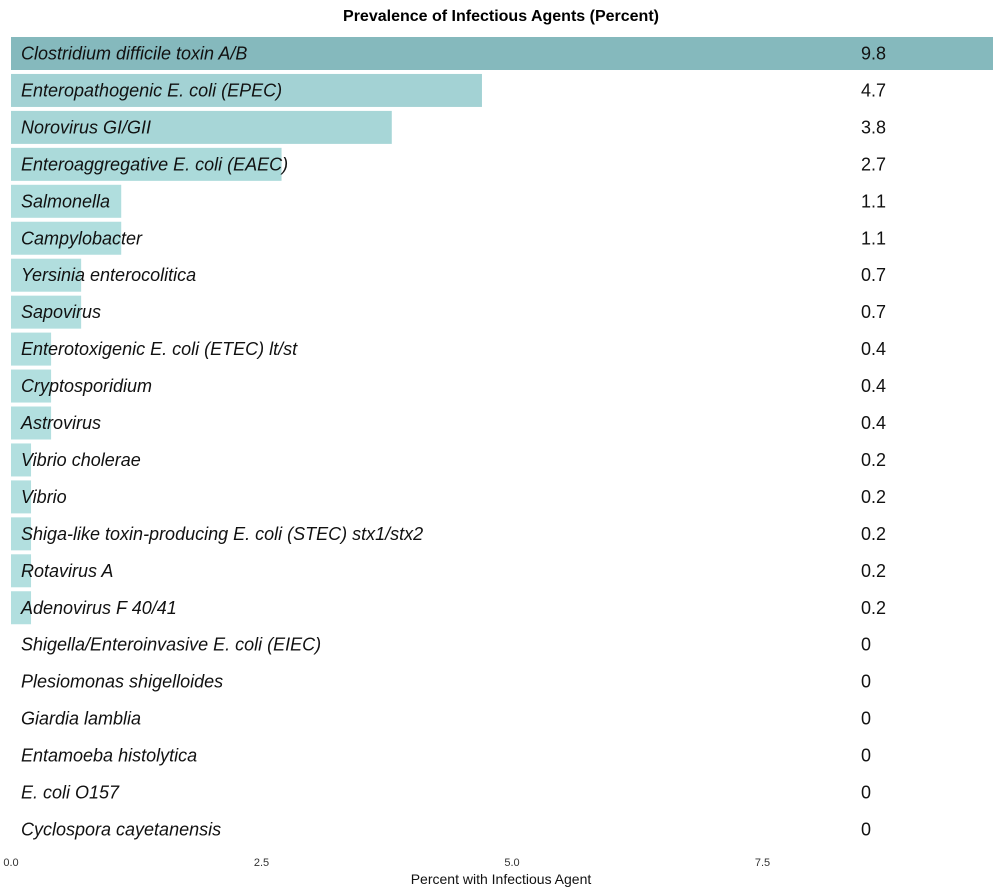  Describe the element at coordinates (44, 497) in the screenshot. I see `category-label: Vibrio` at that location.